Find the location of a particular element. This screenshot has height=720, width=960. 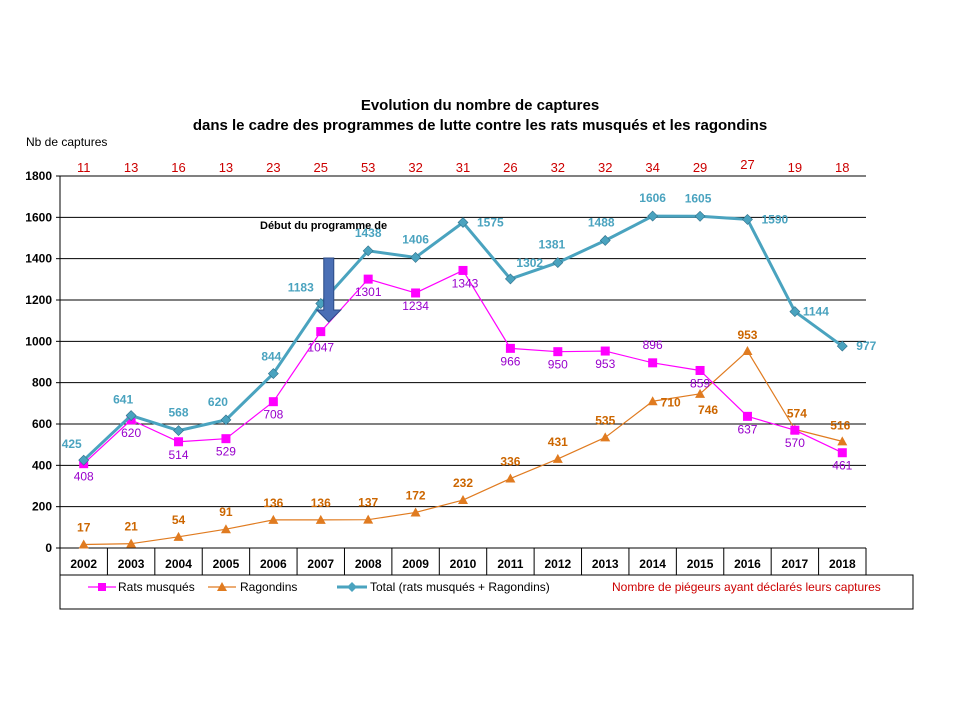

trapper-count: 31 is located at coordinates (463, 167).